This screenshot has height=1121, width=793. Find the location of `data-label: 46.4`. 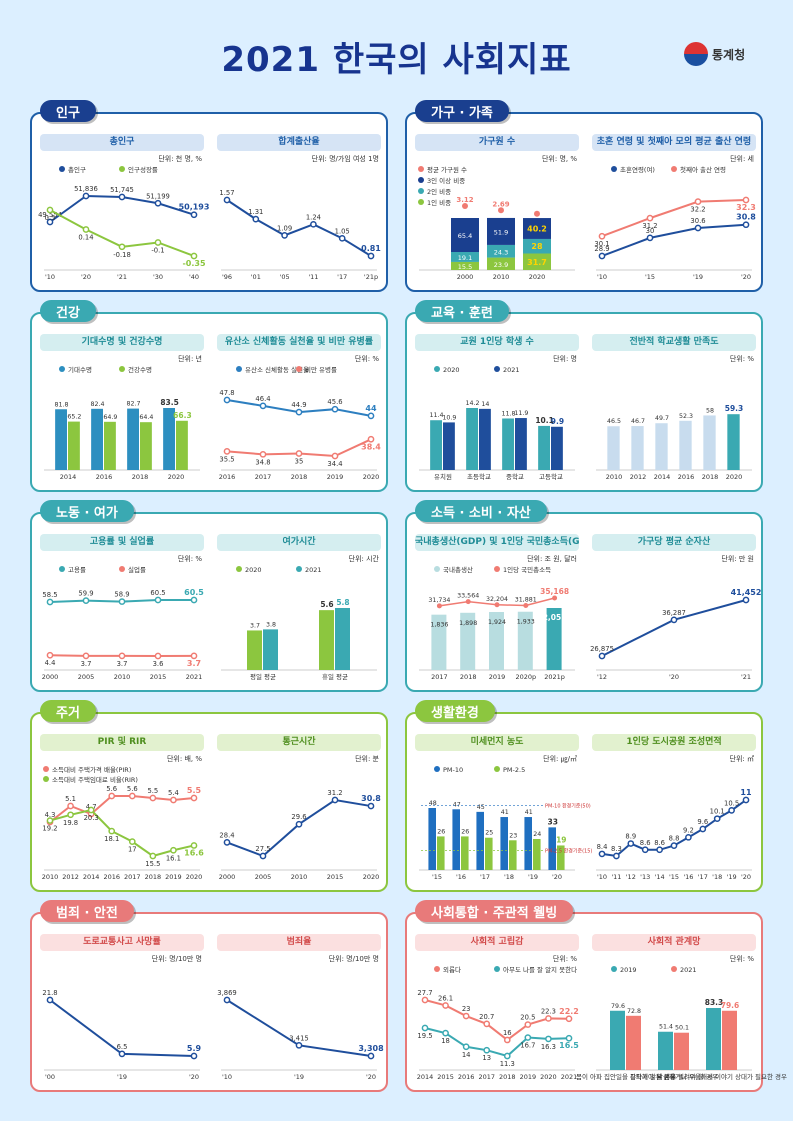

data-label: 46.4 is located at coordinates (262, 399).